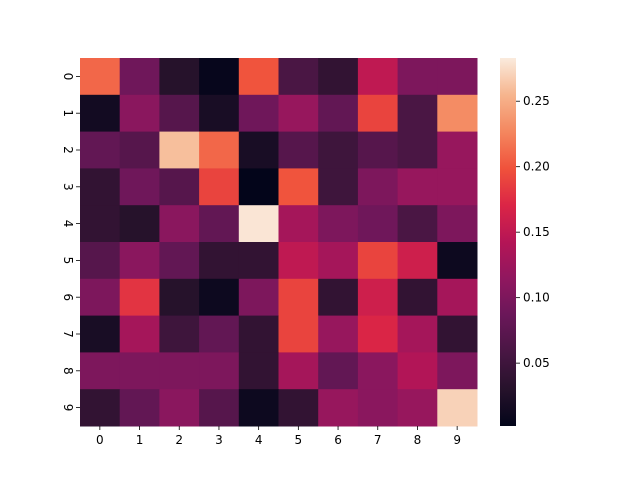 This screenshot has height=480, width=640. What do you see at coordinates (140, 440) in the screenshot?
I see `x-tick-label: 1` at bounding box center [140, 440].